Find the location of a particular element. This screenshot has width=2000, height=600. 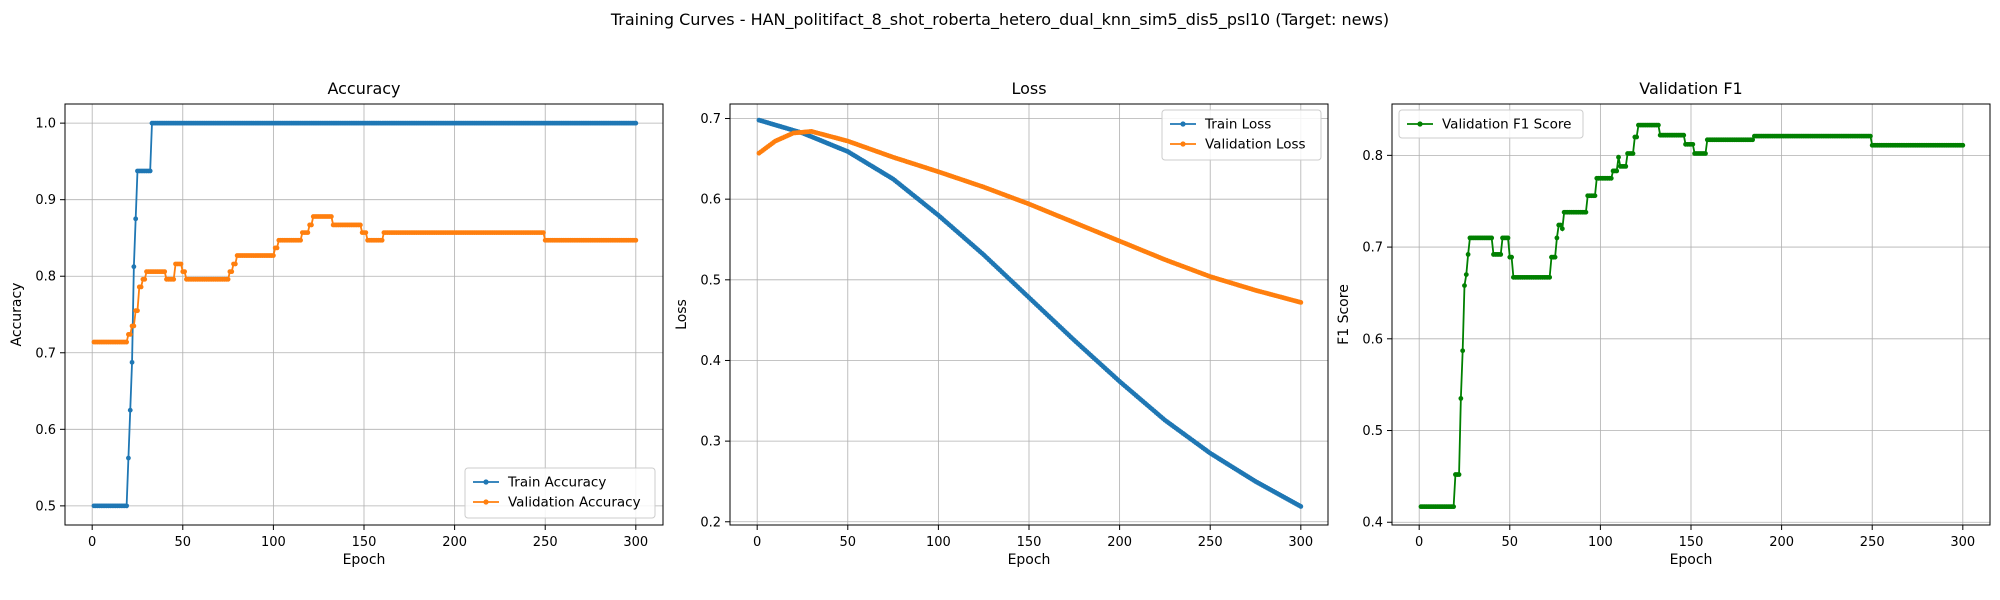

x-tick-label: 0 is located at coordinates (92, 542).